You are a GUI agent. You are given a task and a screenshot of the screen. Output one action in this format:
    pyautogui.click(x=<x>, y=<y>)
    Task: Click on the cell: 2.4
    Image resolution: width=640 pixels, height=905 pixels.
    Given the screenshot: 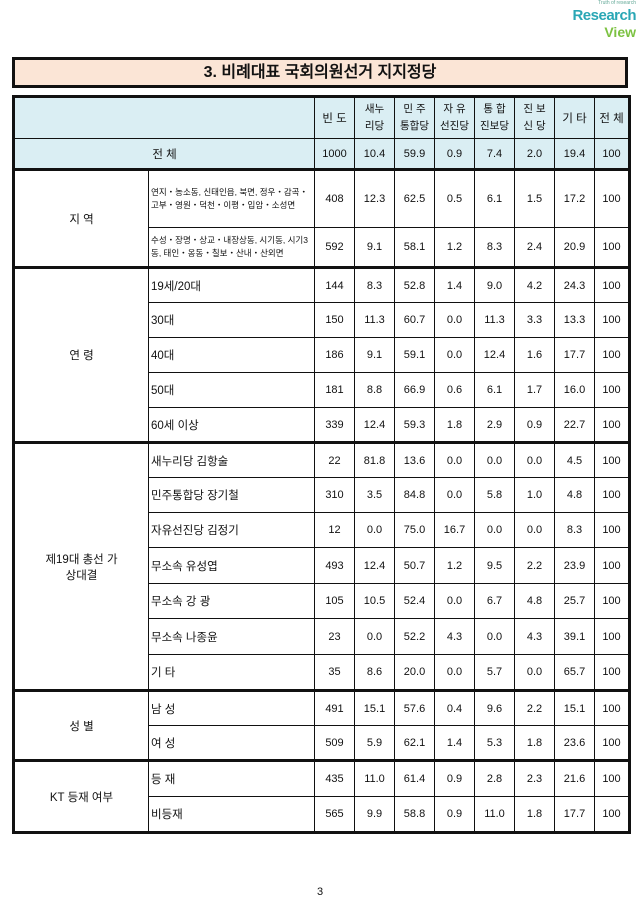 What is the action you would take?
    pyautogui.click(x=534, y=247)
    